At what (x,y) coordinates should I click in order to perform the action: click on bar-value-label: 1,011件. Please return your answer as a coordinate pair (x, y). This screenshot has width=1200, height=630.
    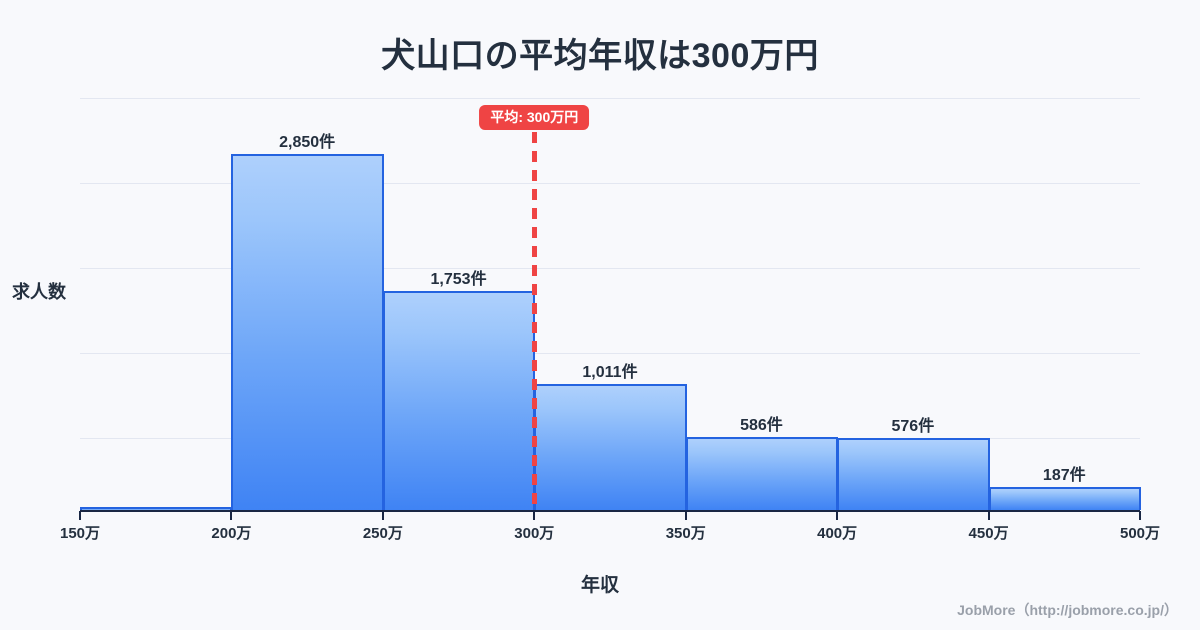
    Looking at the image, I should click on (610, 372).